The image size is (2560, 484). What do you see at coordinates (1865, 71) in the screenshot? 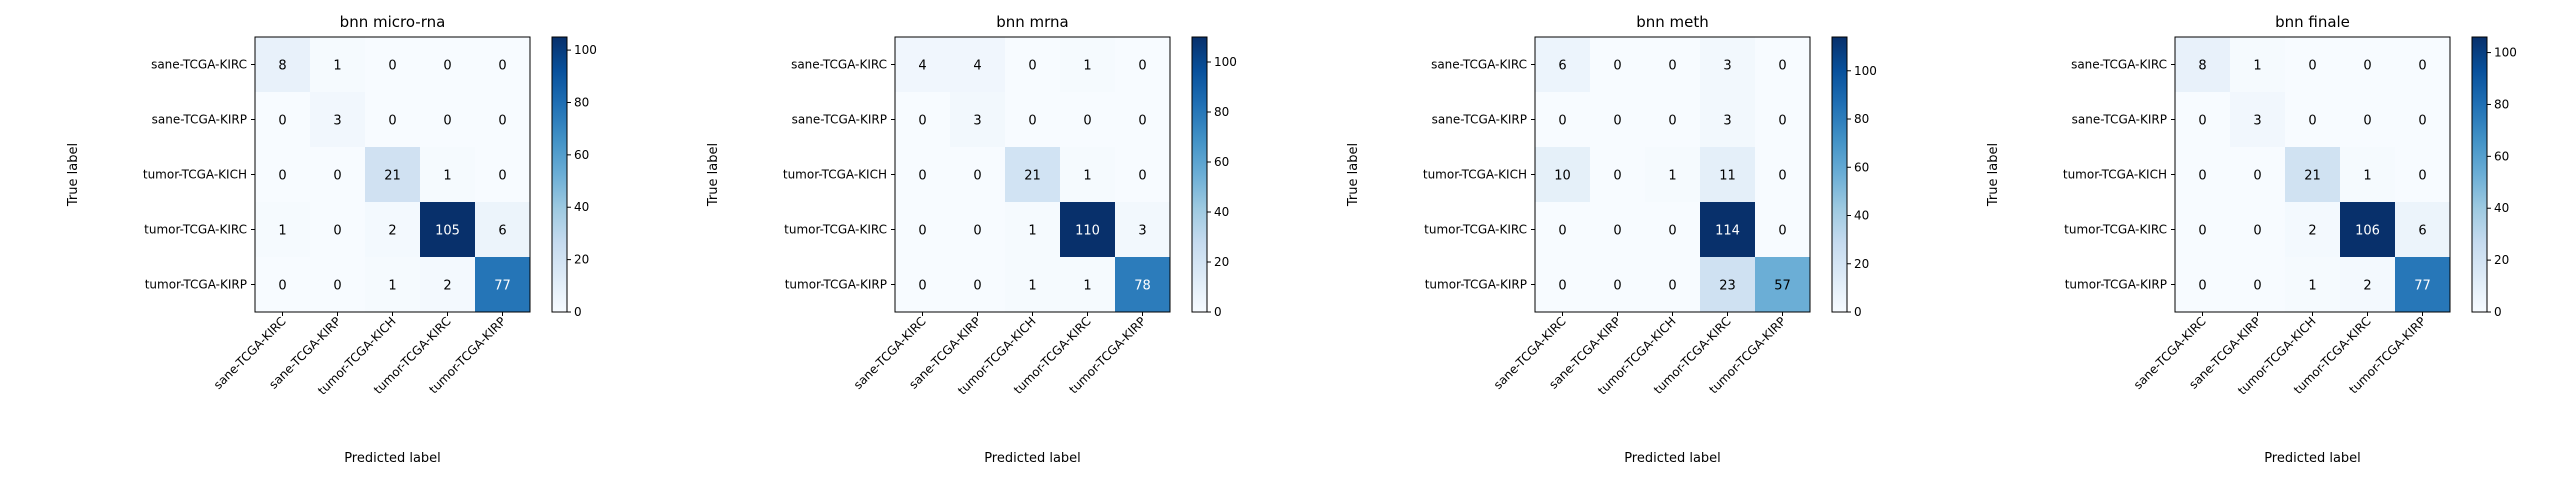
I see `colorbar-tick-label: 100` at bounding box center [1865, 71].